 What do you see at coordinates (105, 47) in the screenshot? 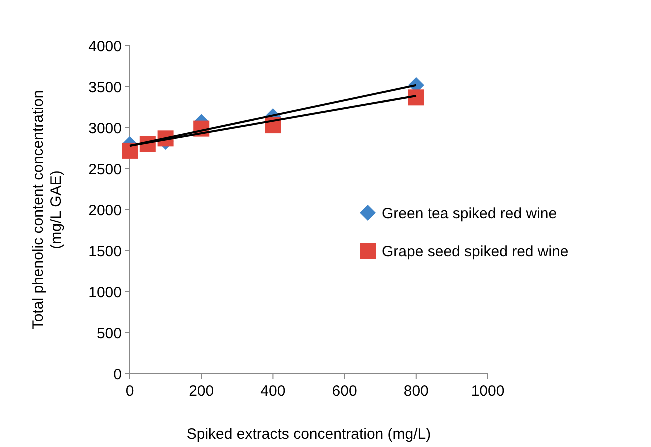
I see `y-tick-label: 4000` at bounding box center [105, 47].